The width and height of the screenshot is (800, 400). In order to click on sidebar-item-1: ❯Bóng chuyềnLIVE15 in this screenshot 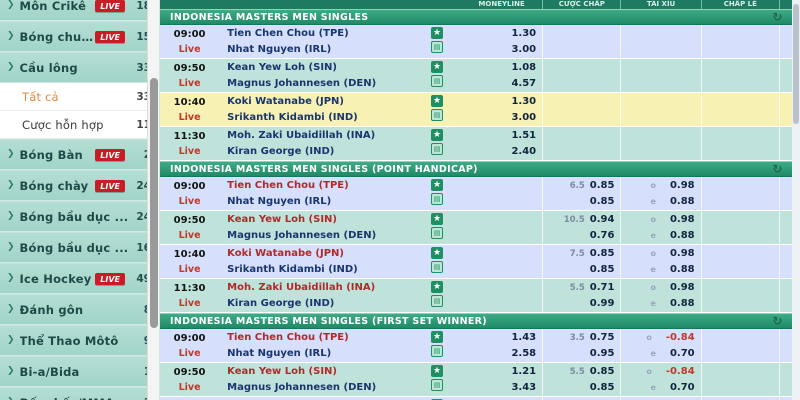, I will do `click(79, 36)`.